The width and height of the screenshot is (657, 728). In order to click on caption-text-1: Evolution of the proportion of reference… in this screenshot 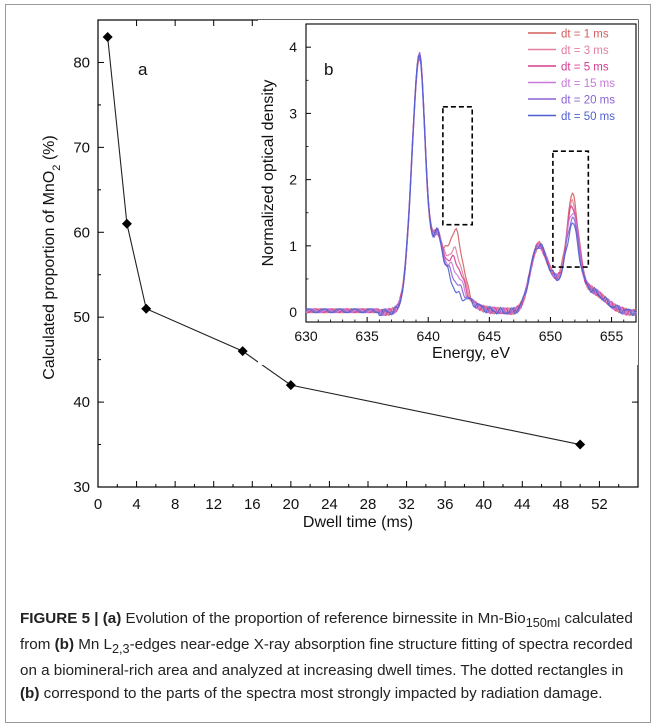, I will do `click(323, 618)`.